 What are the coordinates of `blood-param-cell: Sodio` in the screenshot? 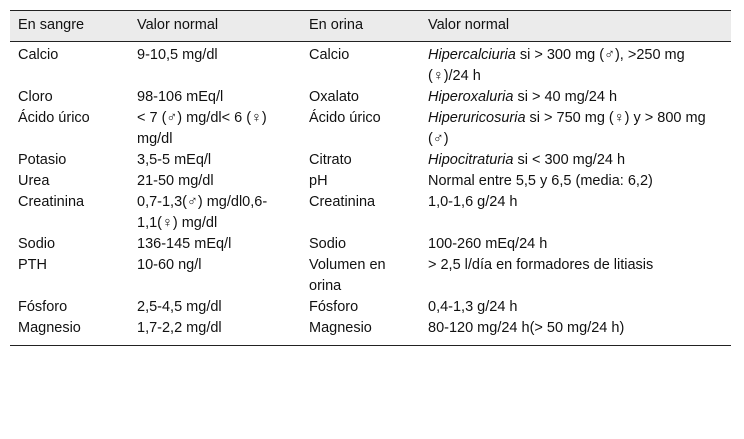 It's located at (37, 244).